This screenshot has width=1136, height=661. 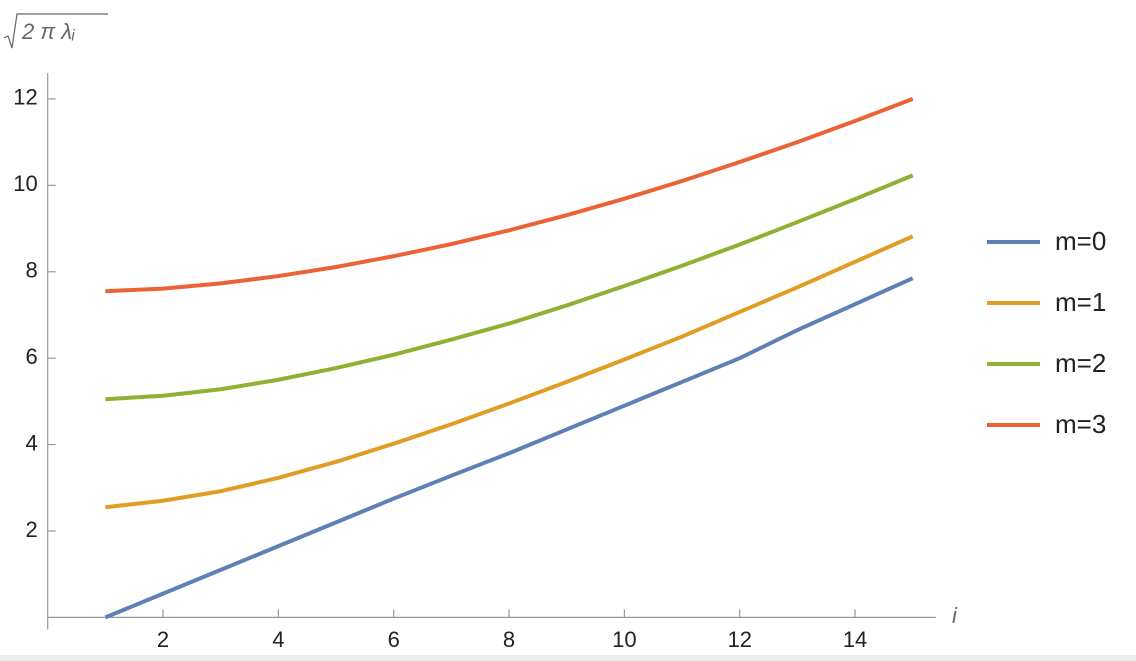 I want to click on y-tick-label: 10, so click(x=25, y=183).